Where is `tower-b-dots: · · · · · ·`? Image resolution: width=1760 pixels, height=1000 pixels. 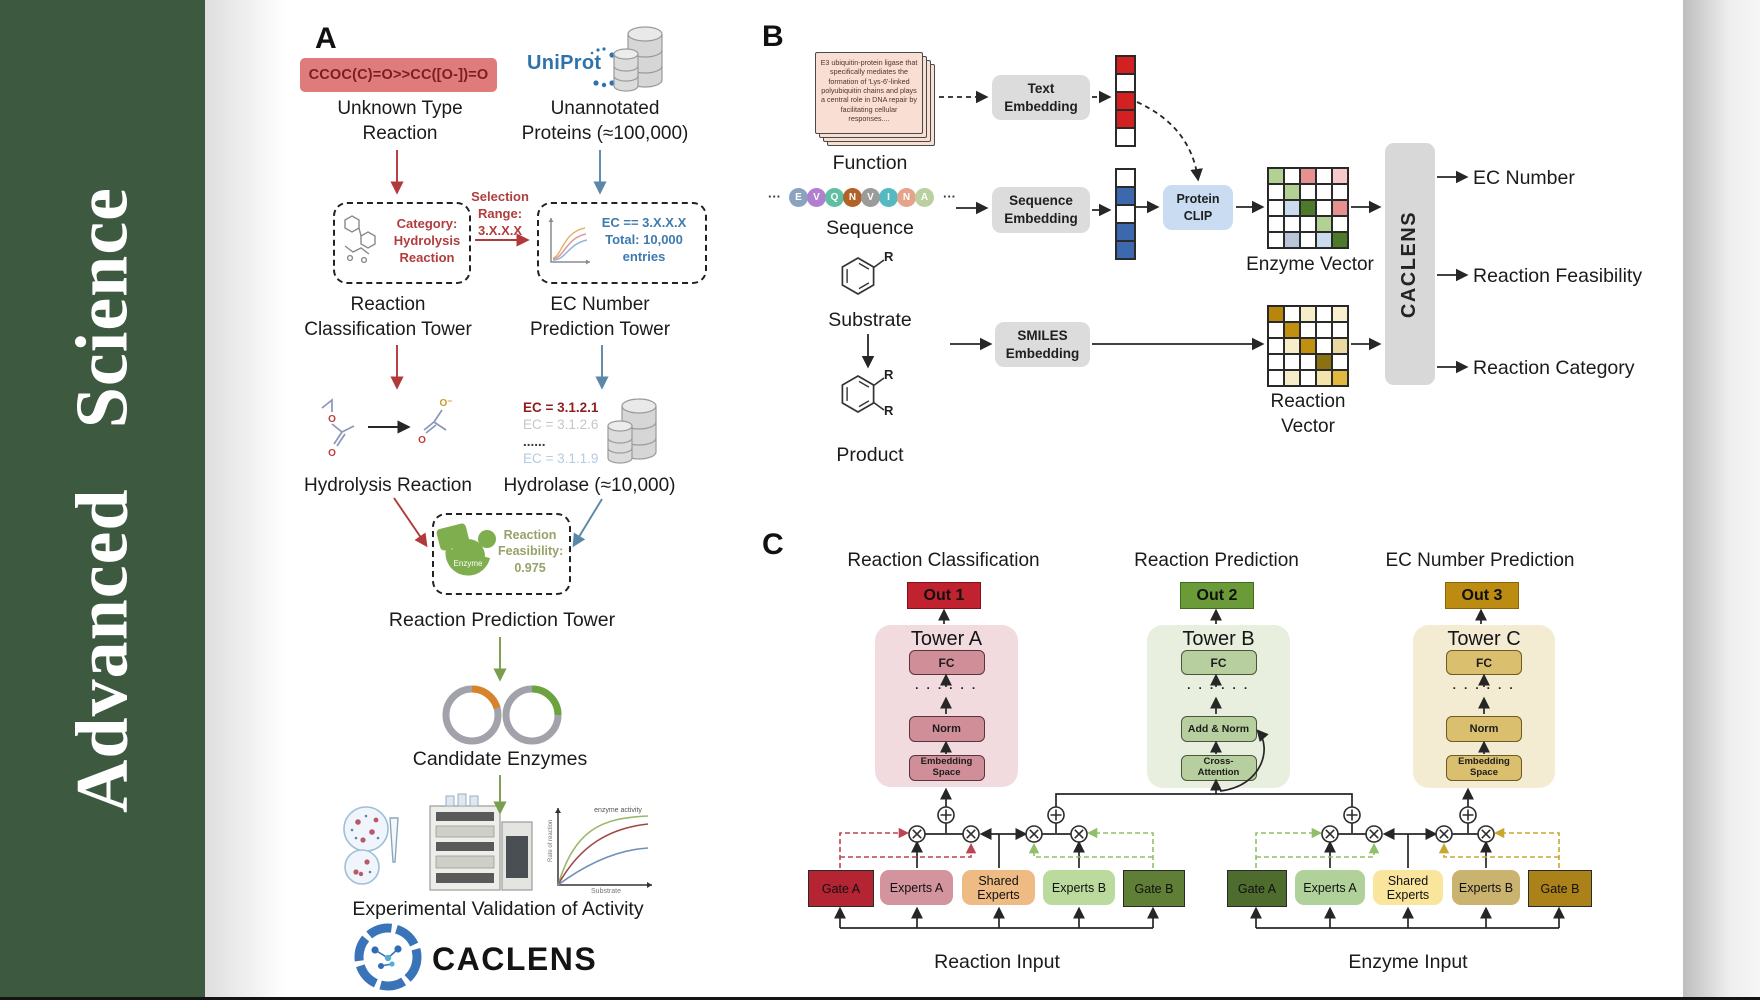
tower-b-dots: · · · · · · is located at coordinates (1218, 688).